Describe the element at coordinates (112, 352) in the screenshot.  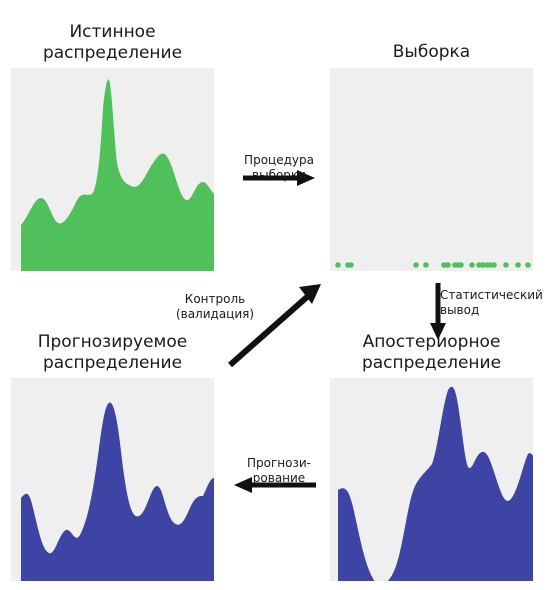
I see `predictive-dist-title: Прогнозируемое распределение` at that location.